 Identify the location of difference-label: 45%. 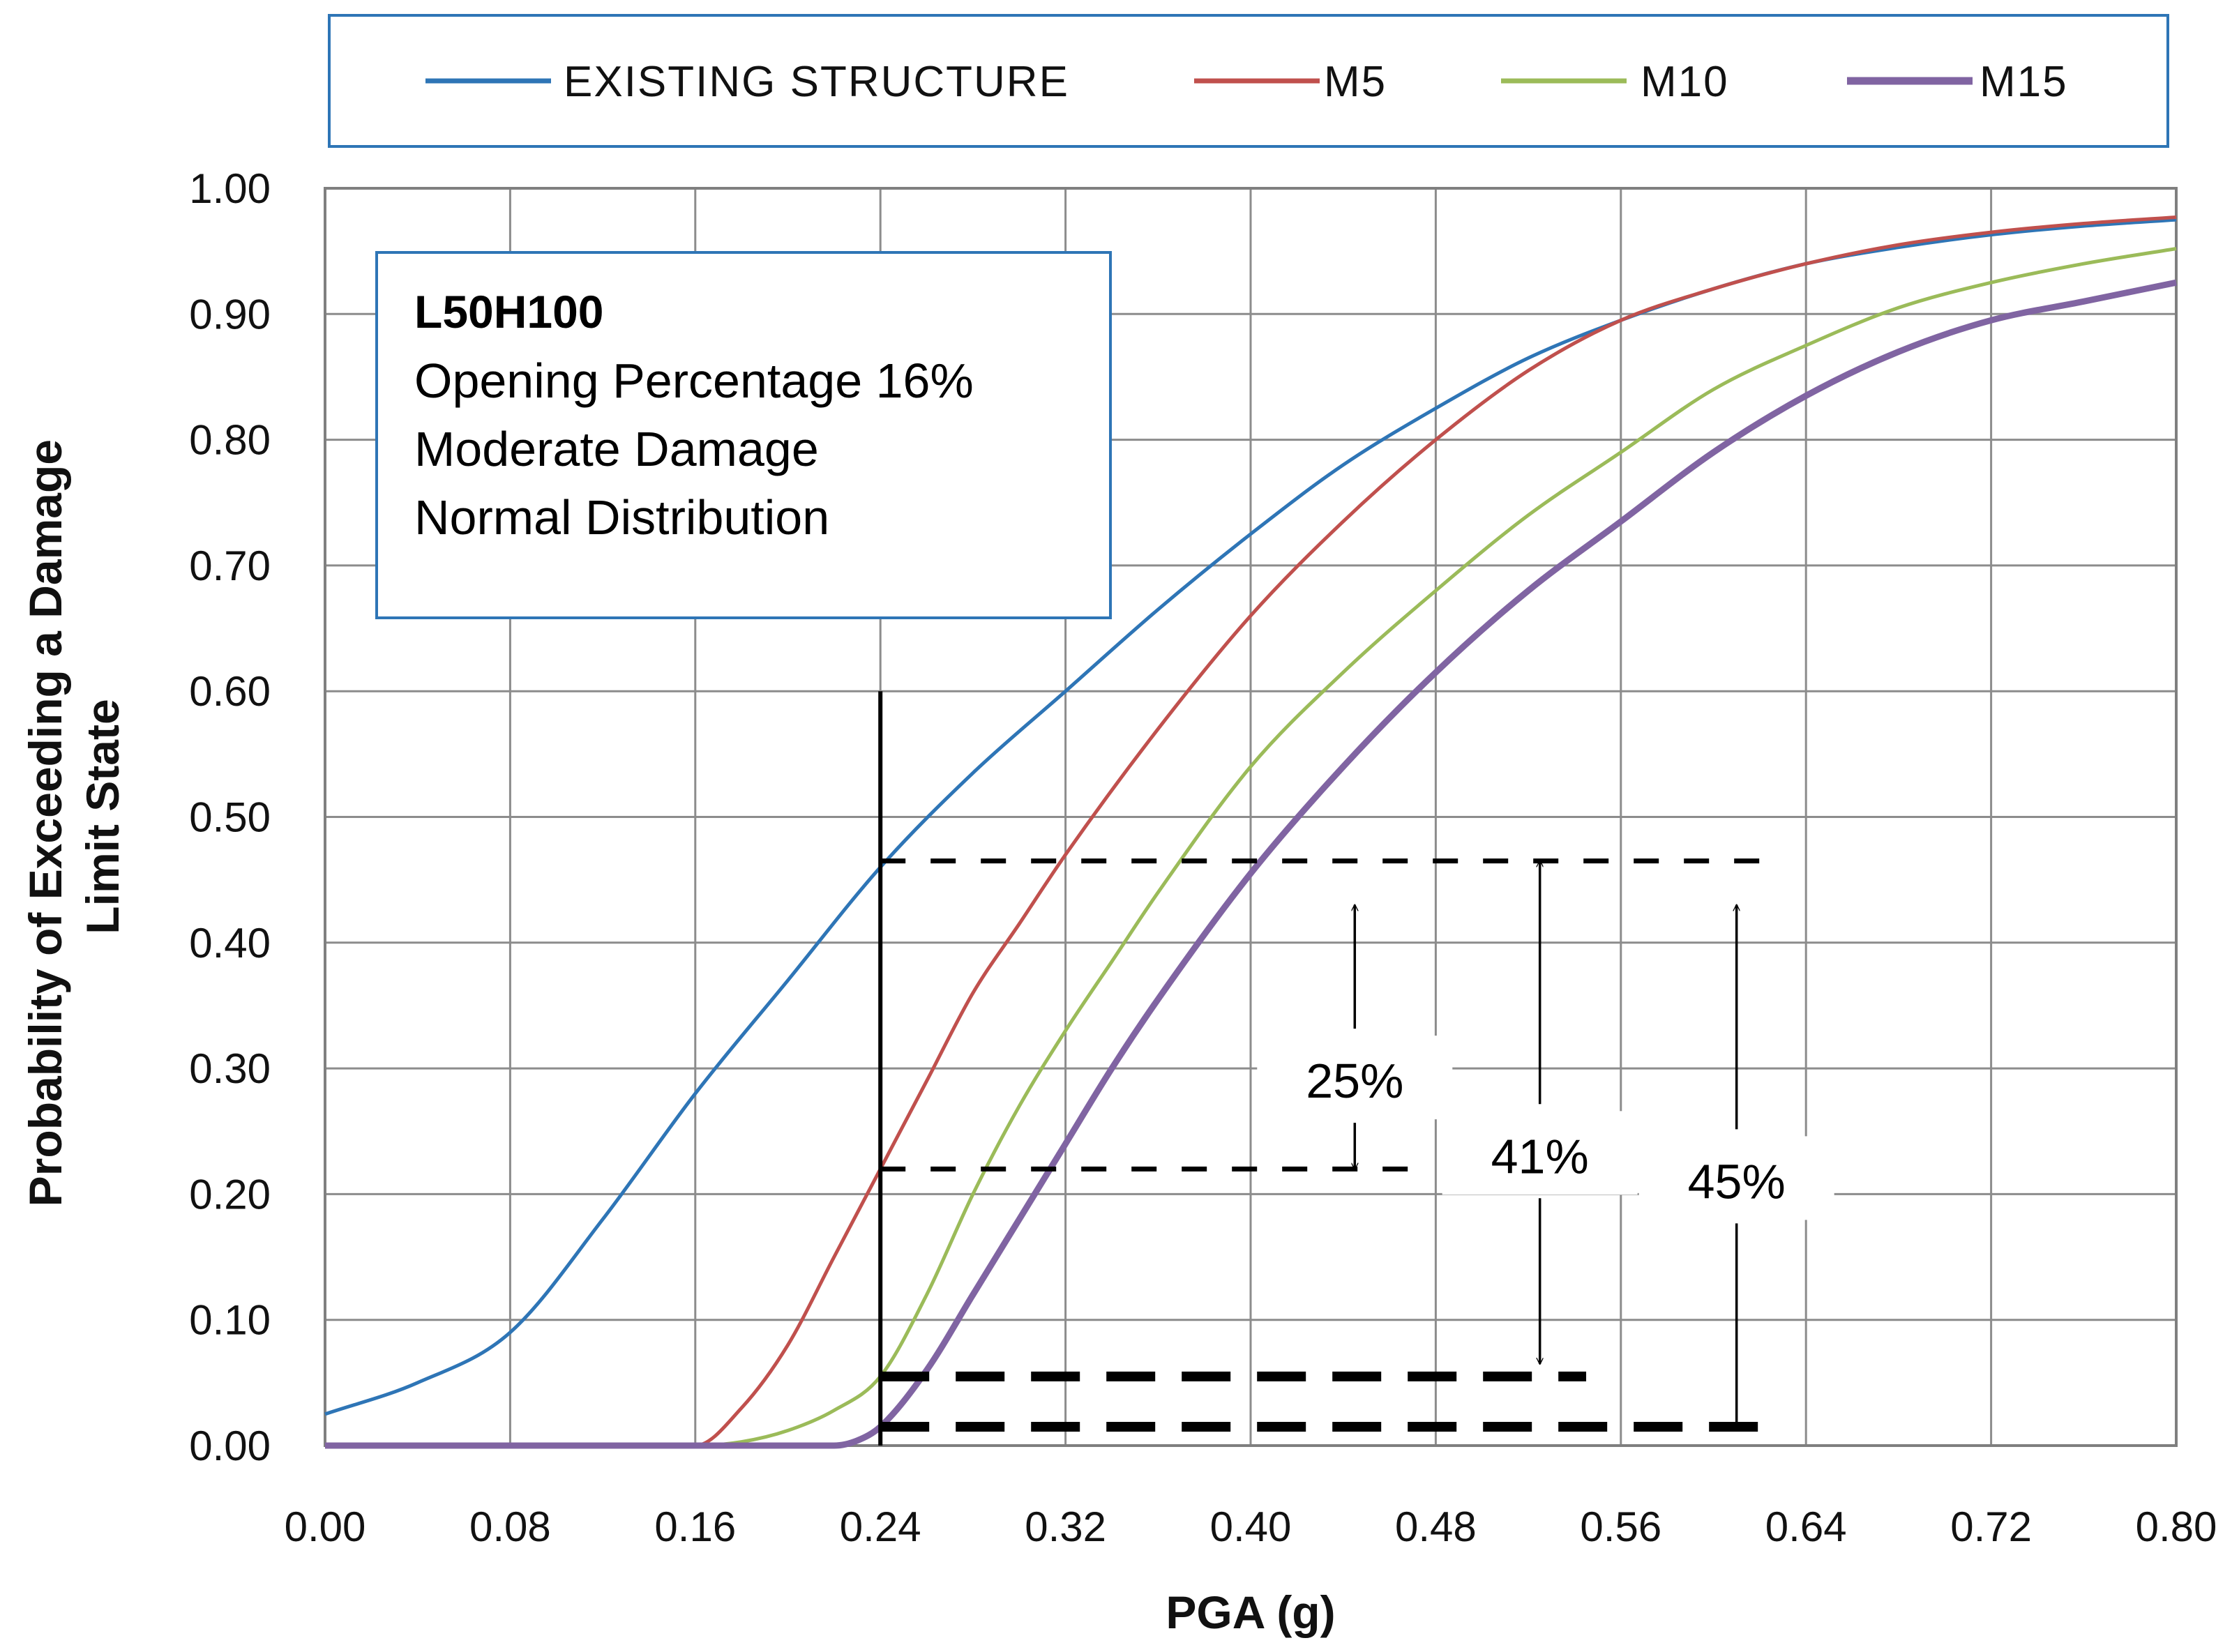
(1737, 1181).